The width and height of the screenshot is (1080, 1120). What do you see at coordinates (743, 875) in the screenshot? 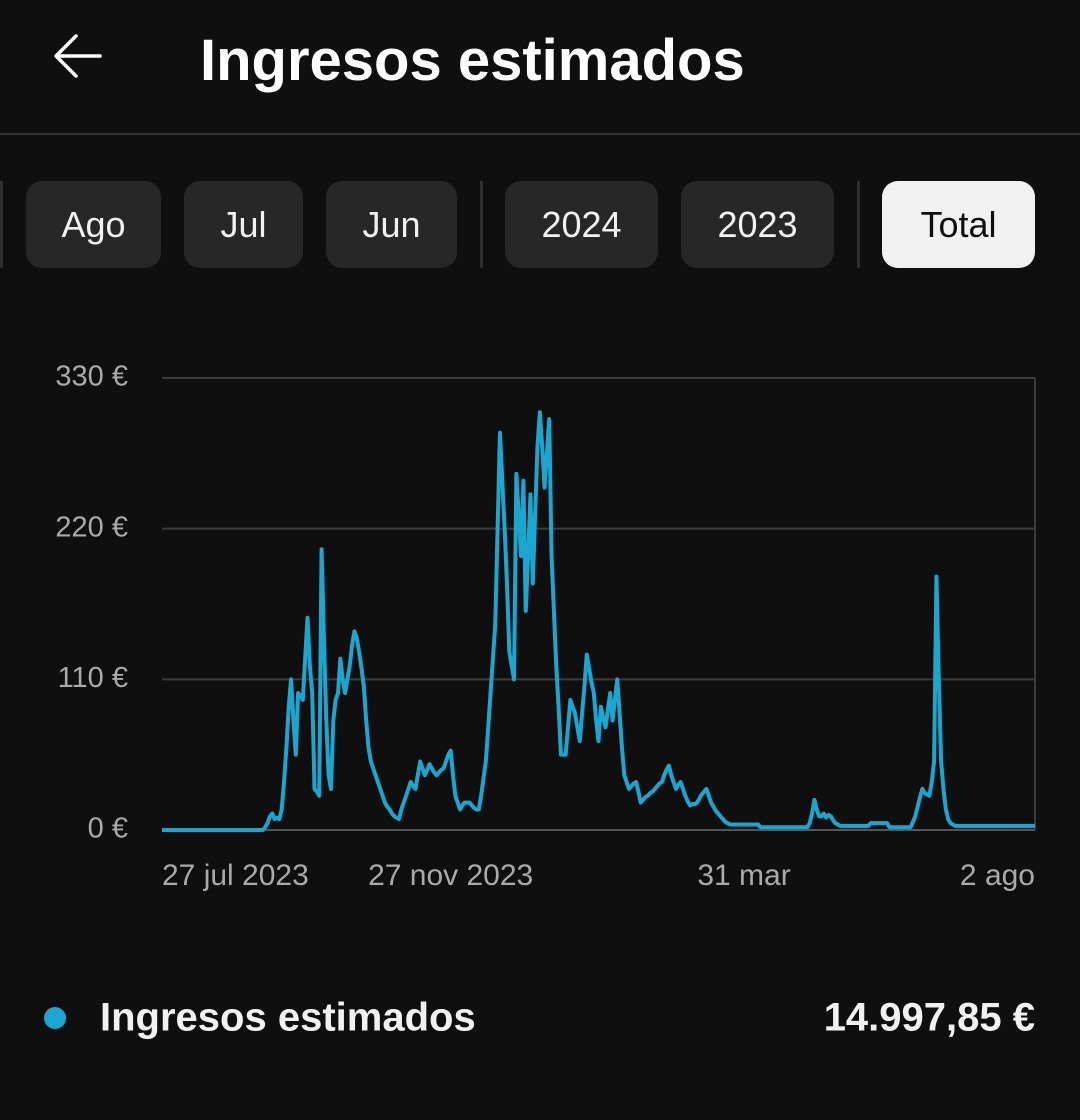
I see `x-tick-label: 31 mar` at bounding box center [743, 875].